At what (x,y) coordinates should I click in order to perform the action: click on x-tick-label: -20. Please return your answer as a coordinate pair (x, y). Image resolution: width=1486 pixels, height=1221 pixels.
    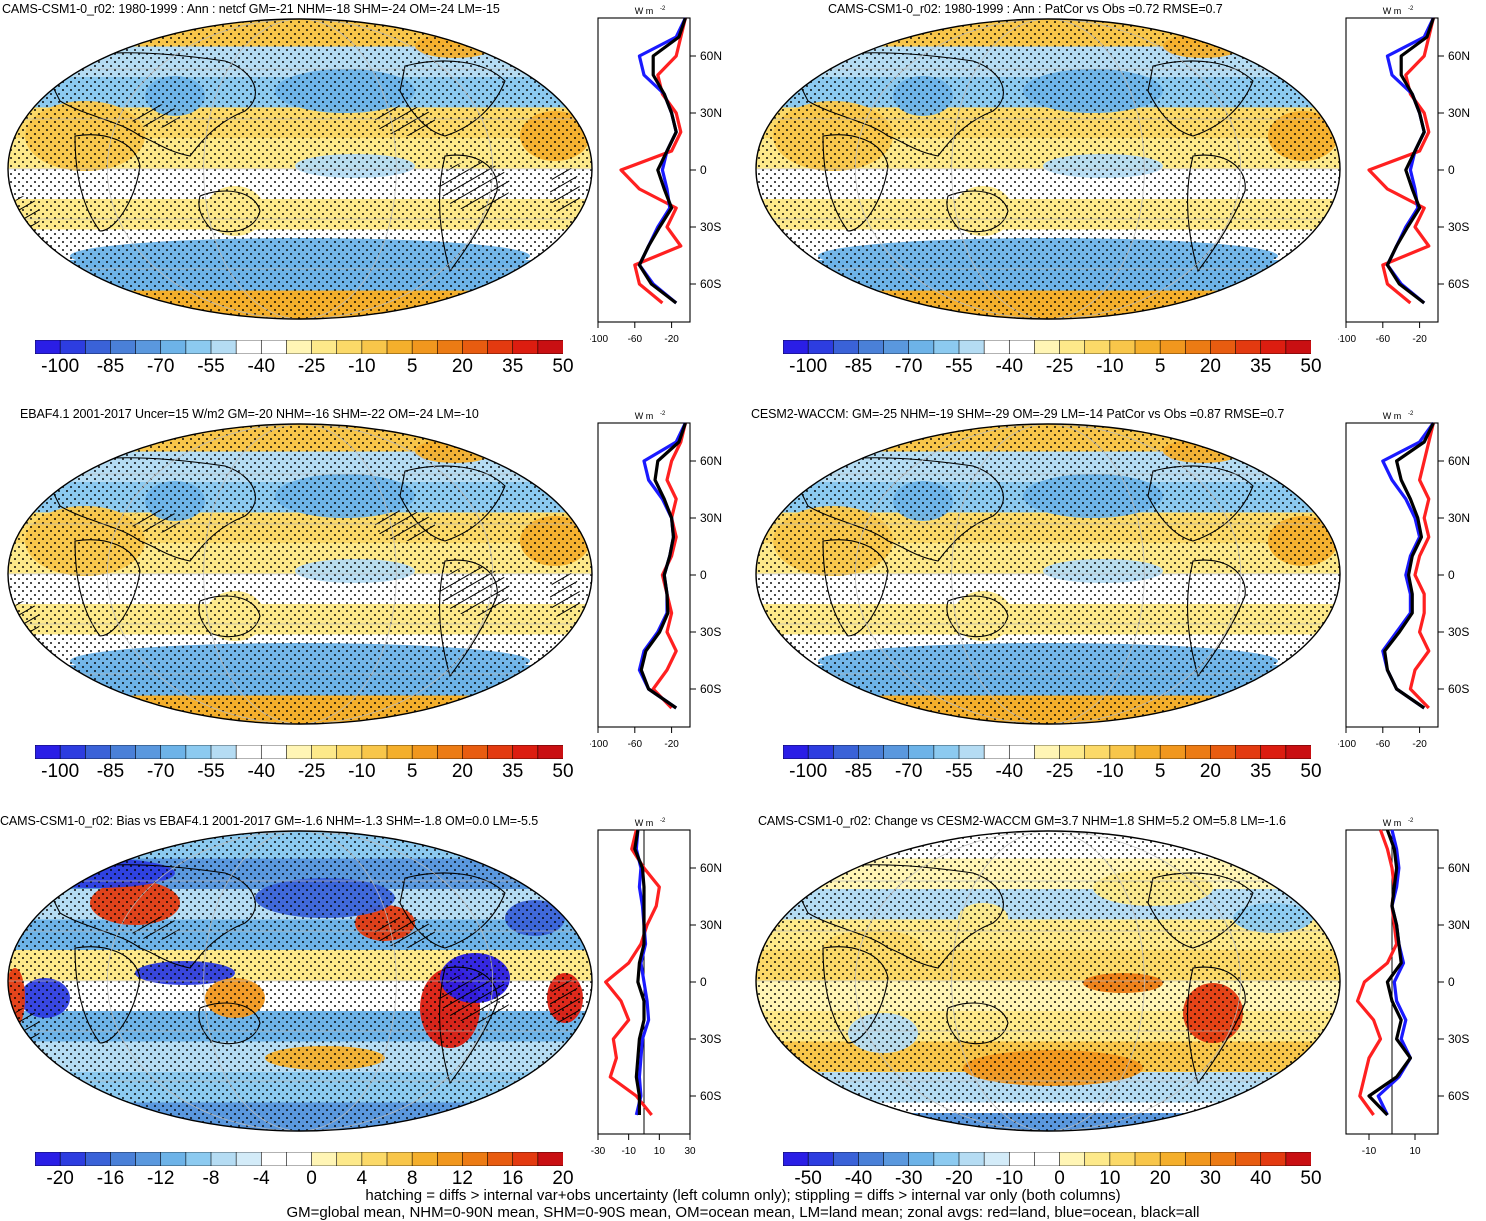
    Looking at the image, I should click on (671, 339).